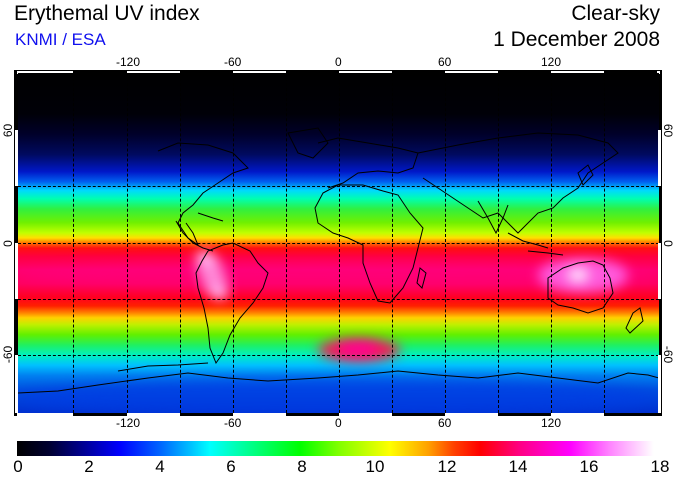 The width and height of the screenshot is (678, 480). What do you see at coordinates (60, 39) in the screenshot?
I see `credit-label: KNMI / ESA` at bounding box center [60, 39].